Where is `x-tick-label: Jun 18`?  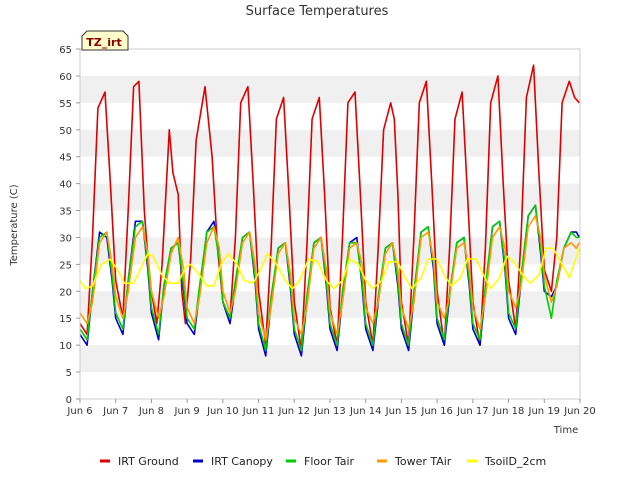 x-tick-label: Jun 18 is located at coordinates (508, 411).